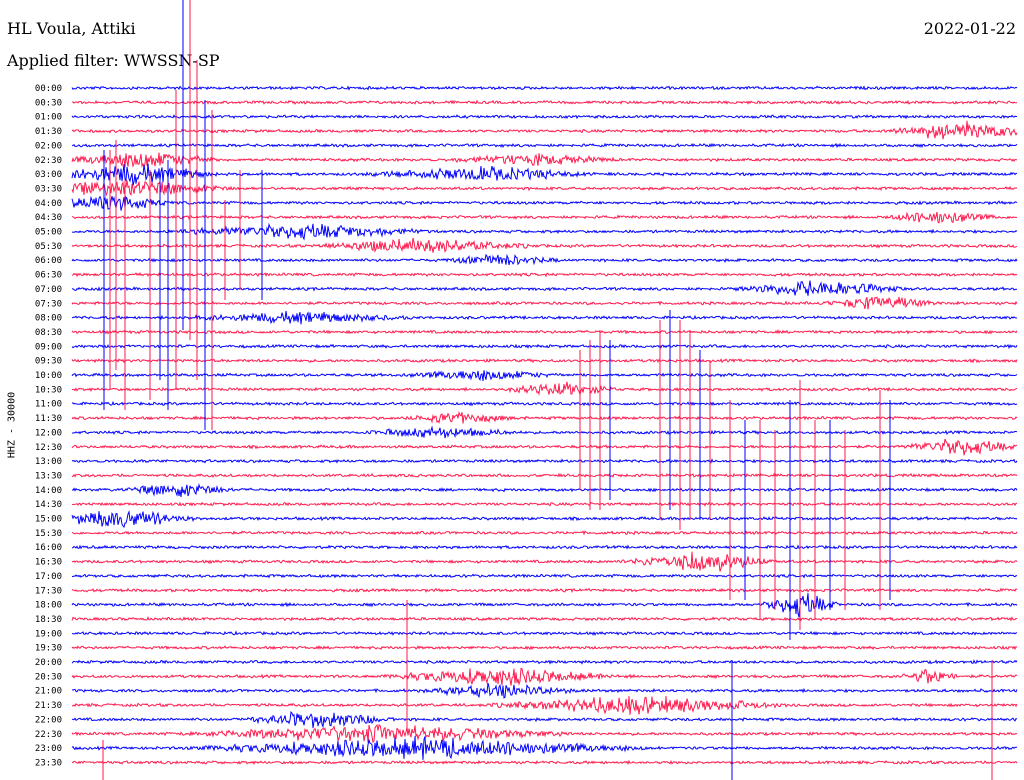 The height and width of the screenshot is (780, 1024). Describe the element at coordinates (48, 304) in the screenshot. I see `row-time-label: 07:30` at that location.